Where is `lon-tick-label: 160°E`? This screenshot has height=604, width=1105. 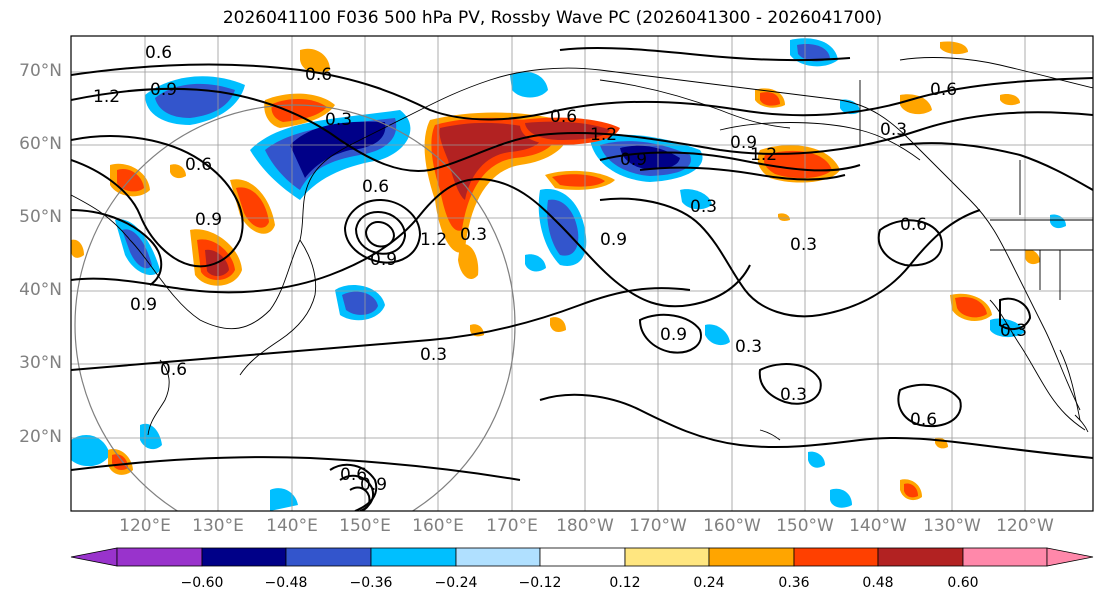
lon-tick-label: 160°E is located at coordinates (438, 526).